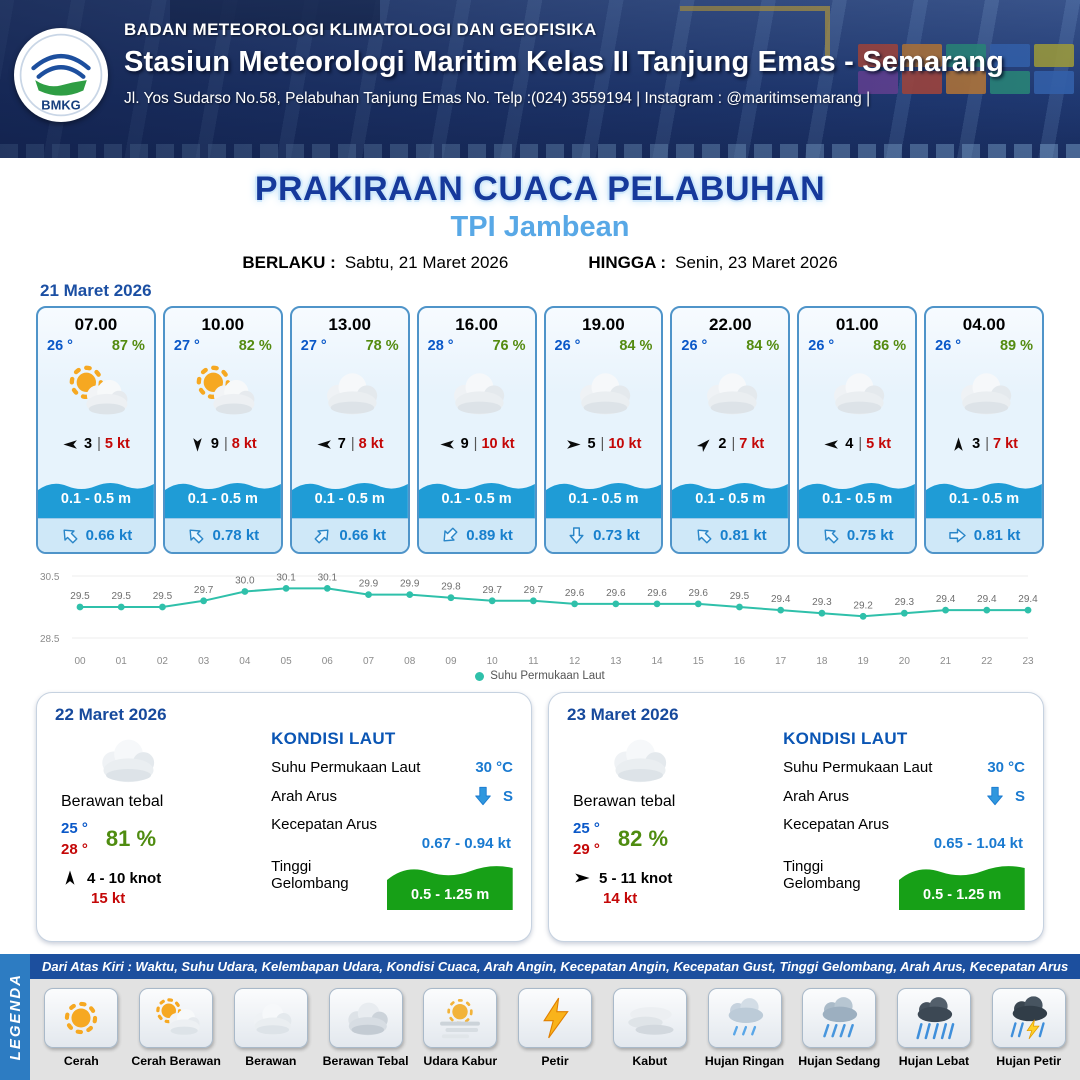 The image size is (1080, 1080). Describe the element at coordinates (540, 227) in the screenshot. I see `location-title: TPI Jambean` at that location.